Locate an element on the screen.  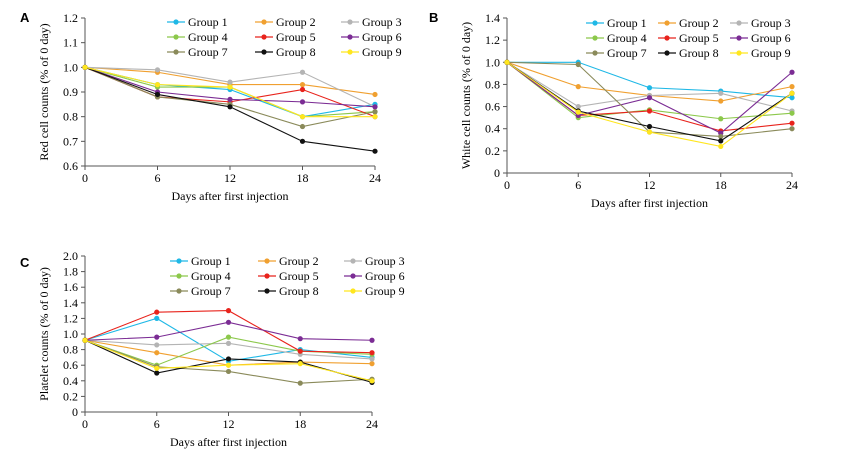
x-tick-label: 0 is located at coordinates (507, 185).